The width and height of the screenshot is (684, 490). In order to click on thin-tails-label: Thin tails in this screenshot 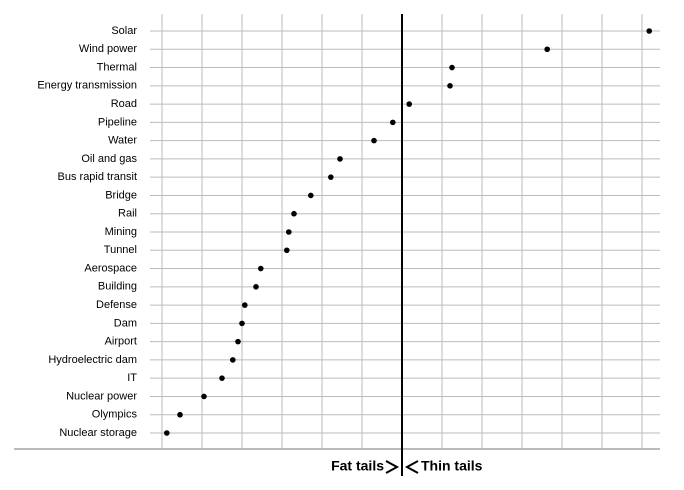, I will do `click(452, 466)`.